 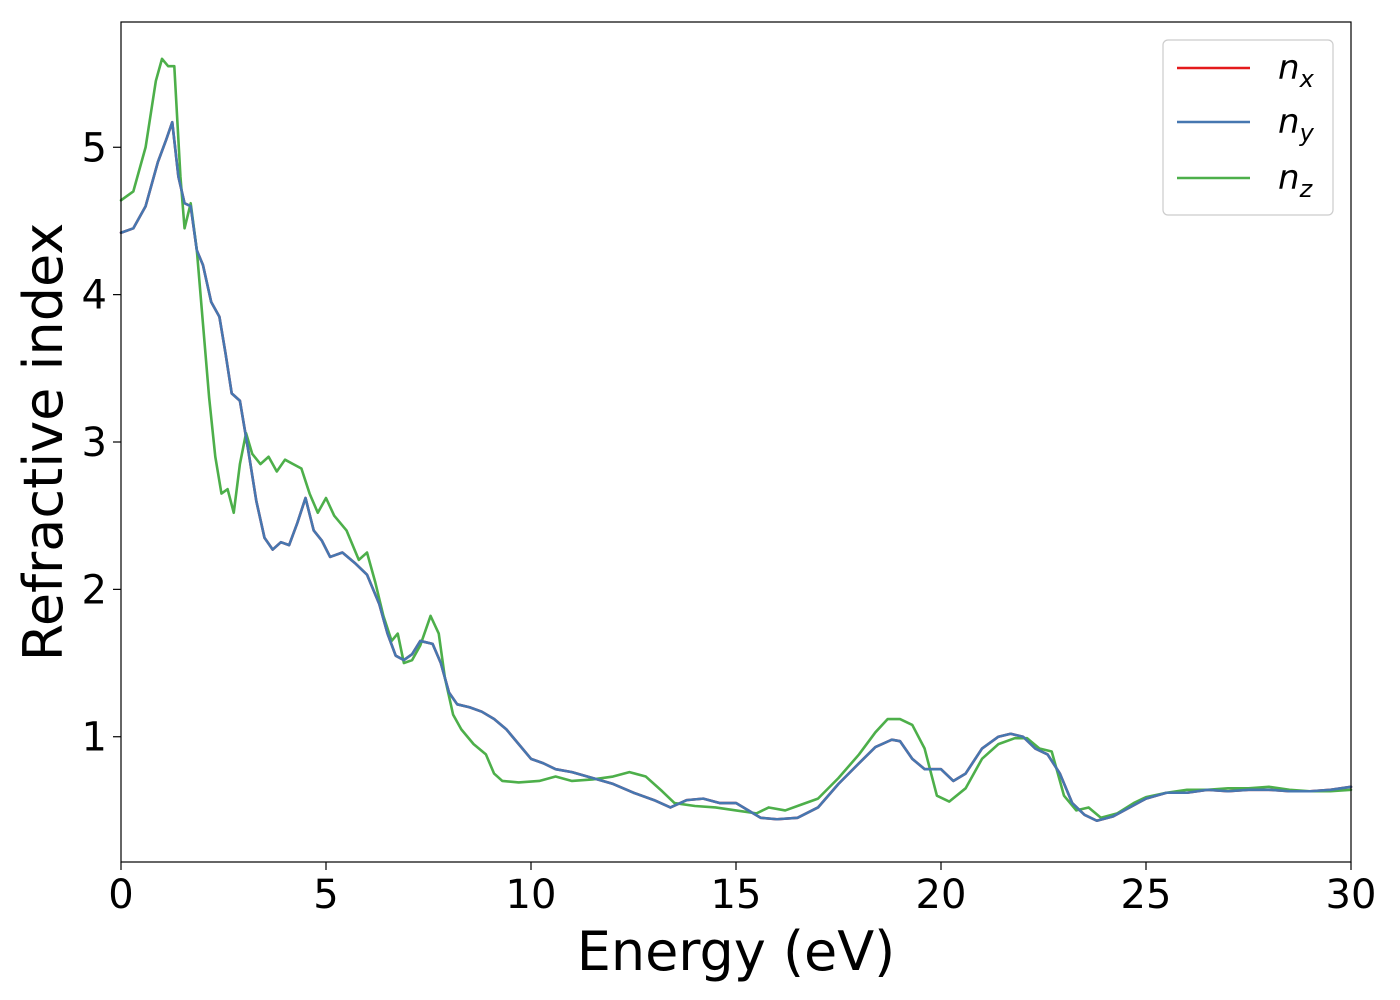 What do you see at coordinates (1296, 70) in the screenshot?
I see `legend-label-n-x: nx` at bounding box center [1296, 70].